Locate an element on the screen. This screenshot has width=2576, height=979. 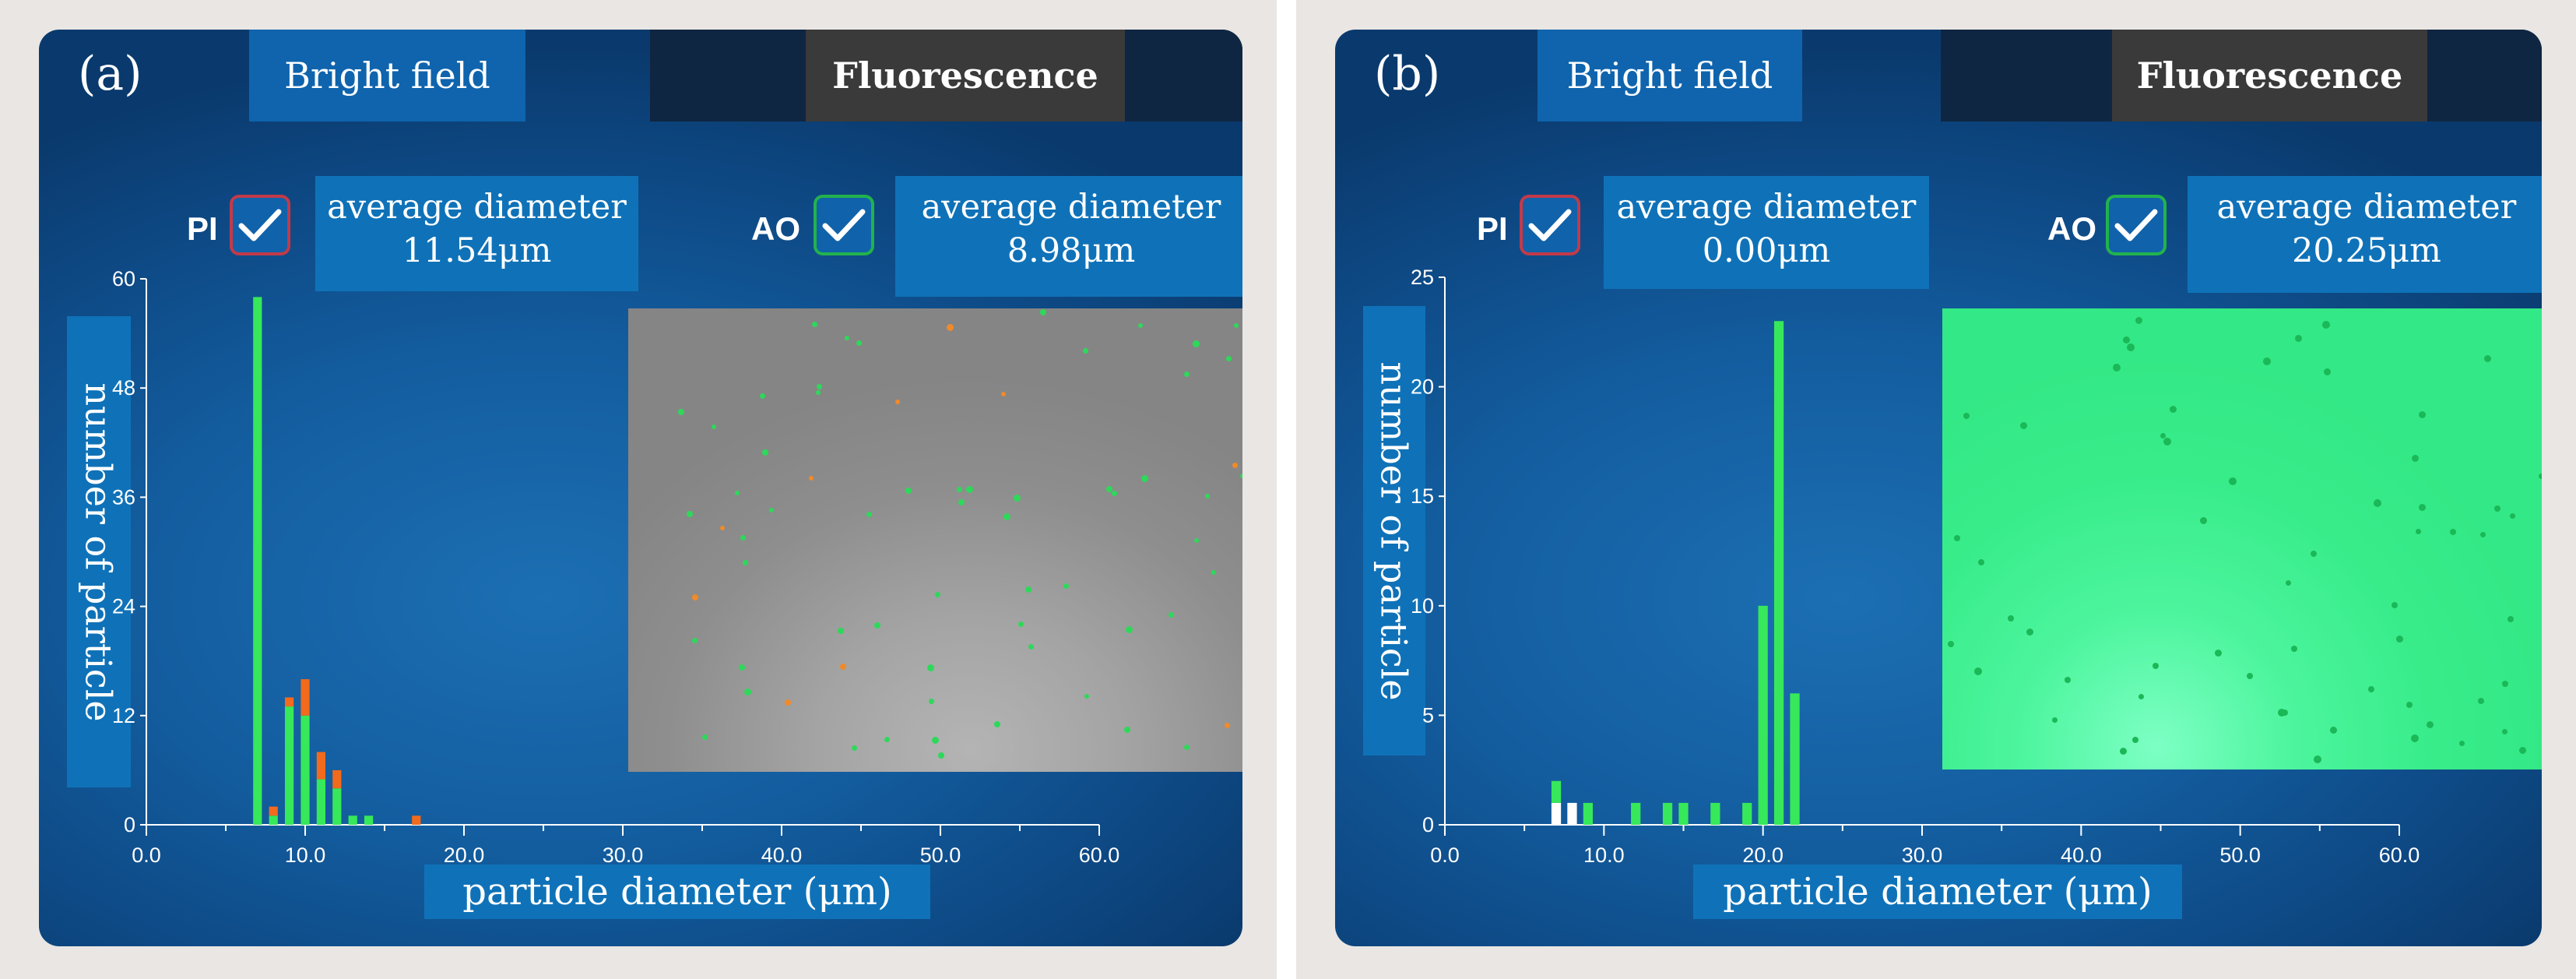
ao-average-diameter: average diameter 8.98μm is located at coordinates (1068, 236).